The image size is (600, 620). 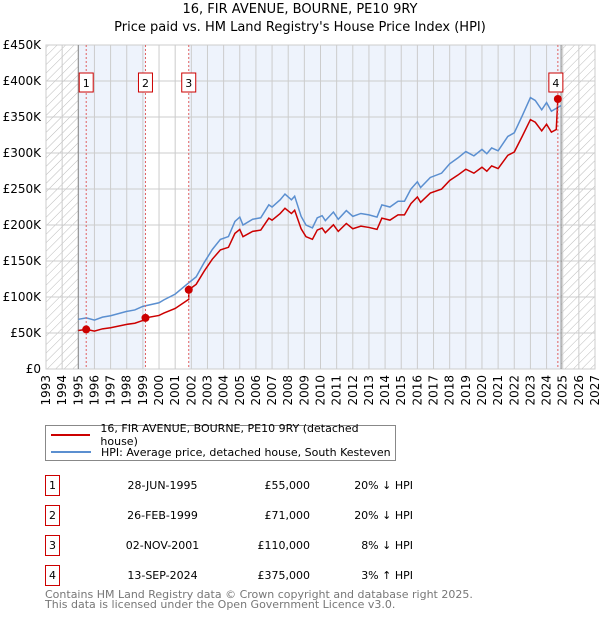 I want to click on x-tick-label: 2019, so click(x=466, y=390).